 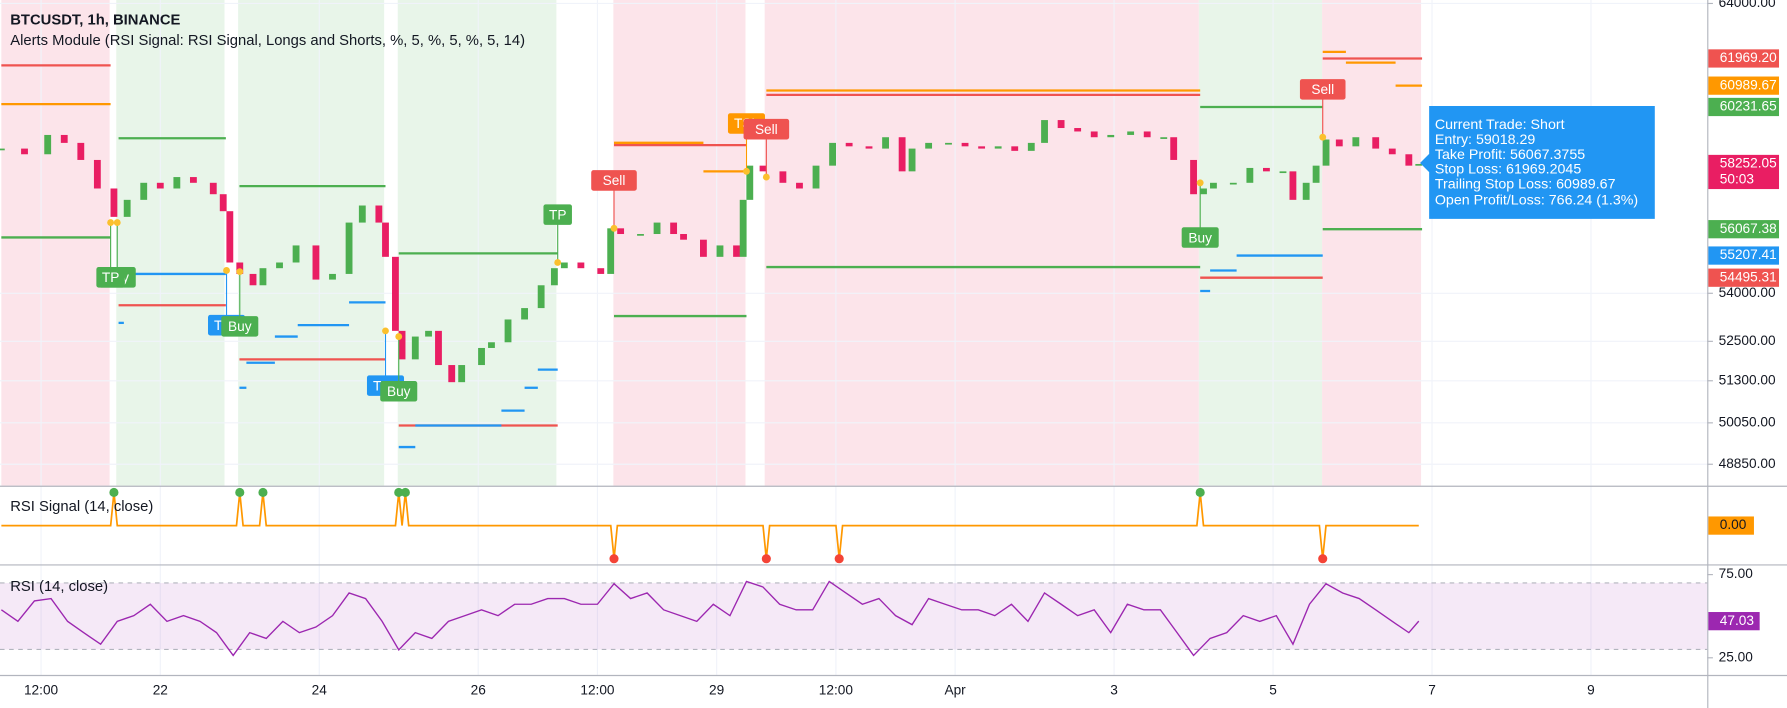 I want to click on trade-box-bg, so click(x=1537, y=162).